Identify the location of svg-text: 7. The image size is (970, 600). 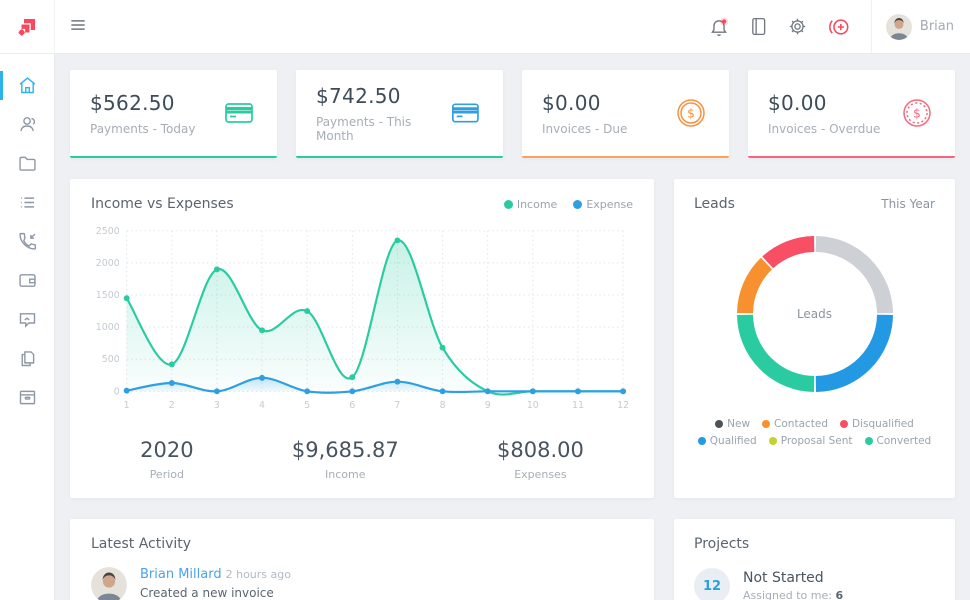
(397, 405).